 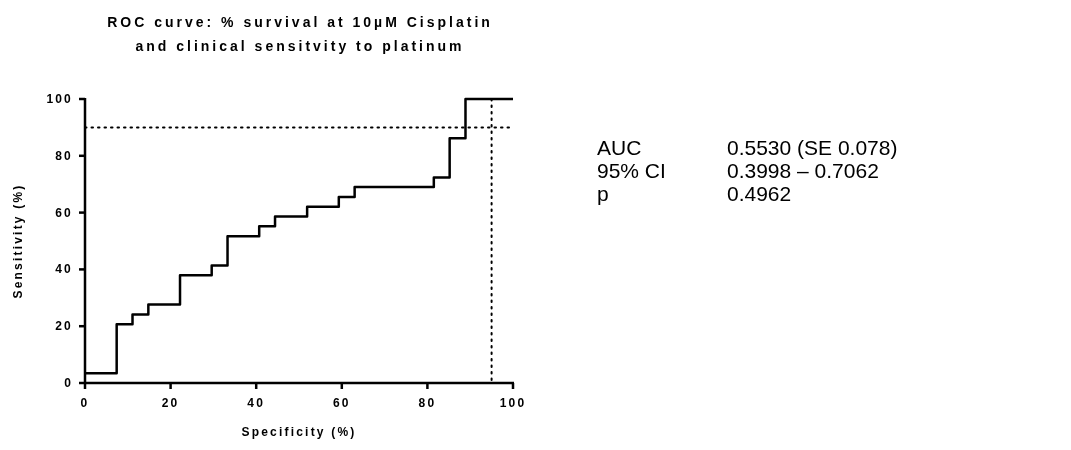 What do you see at coordinates (64, 212) in the screenshot?
I see `y-tick-label: 60` at bounding box center [64, 212].